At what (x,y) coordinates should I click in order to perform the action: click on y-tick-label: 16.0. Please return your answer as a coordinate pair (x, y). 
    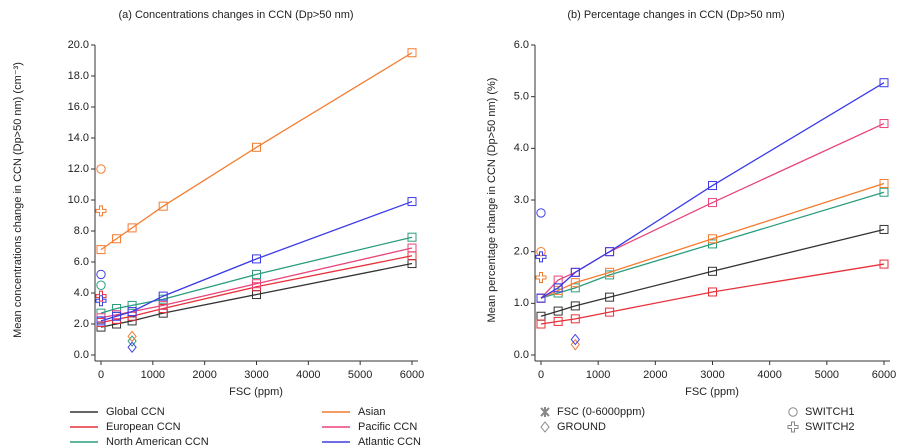
    Looking at the image, I should click on (78, 107).